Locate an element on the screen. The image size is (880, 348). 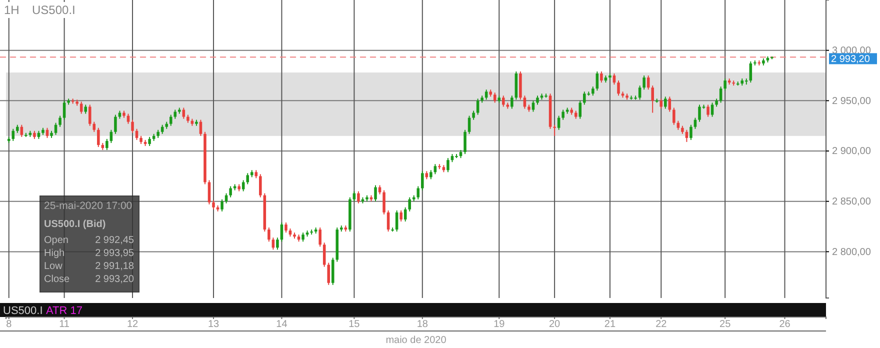
annotation: 2 992,45 is located at coordinates (114, 240).